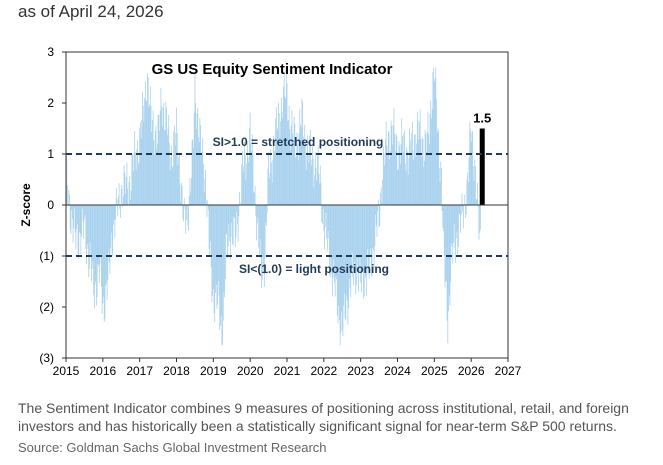 Image resolution: width=663 pixels, height=465 pixels. I want to click on x-tick-label: 2023, so click(360, 371).